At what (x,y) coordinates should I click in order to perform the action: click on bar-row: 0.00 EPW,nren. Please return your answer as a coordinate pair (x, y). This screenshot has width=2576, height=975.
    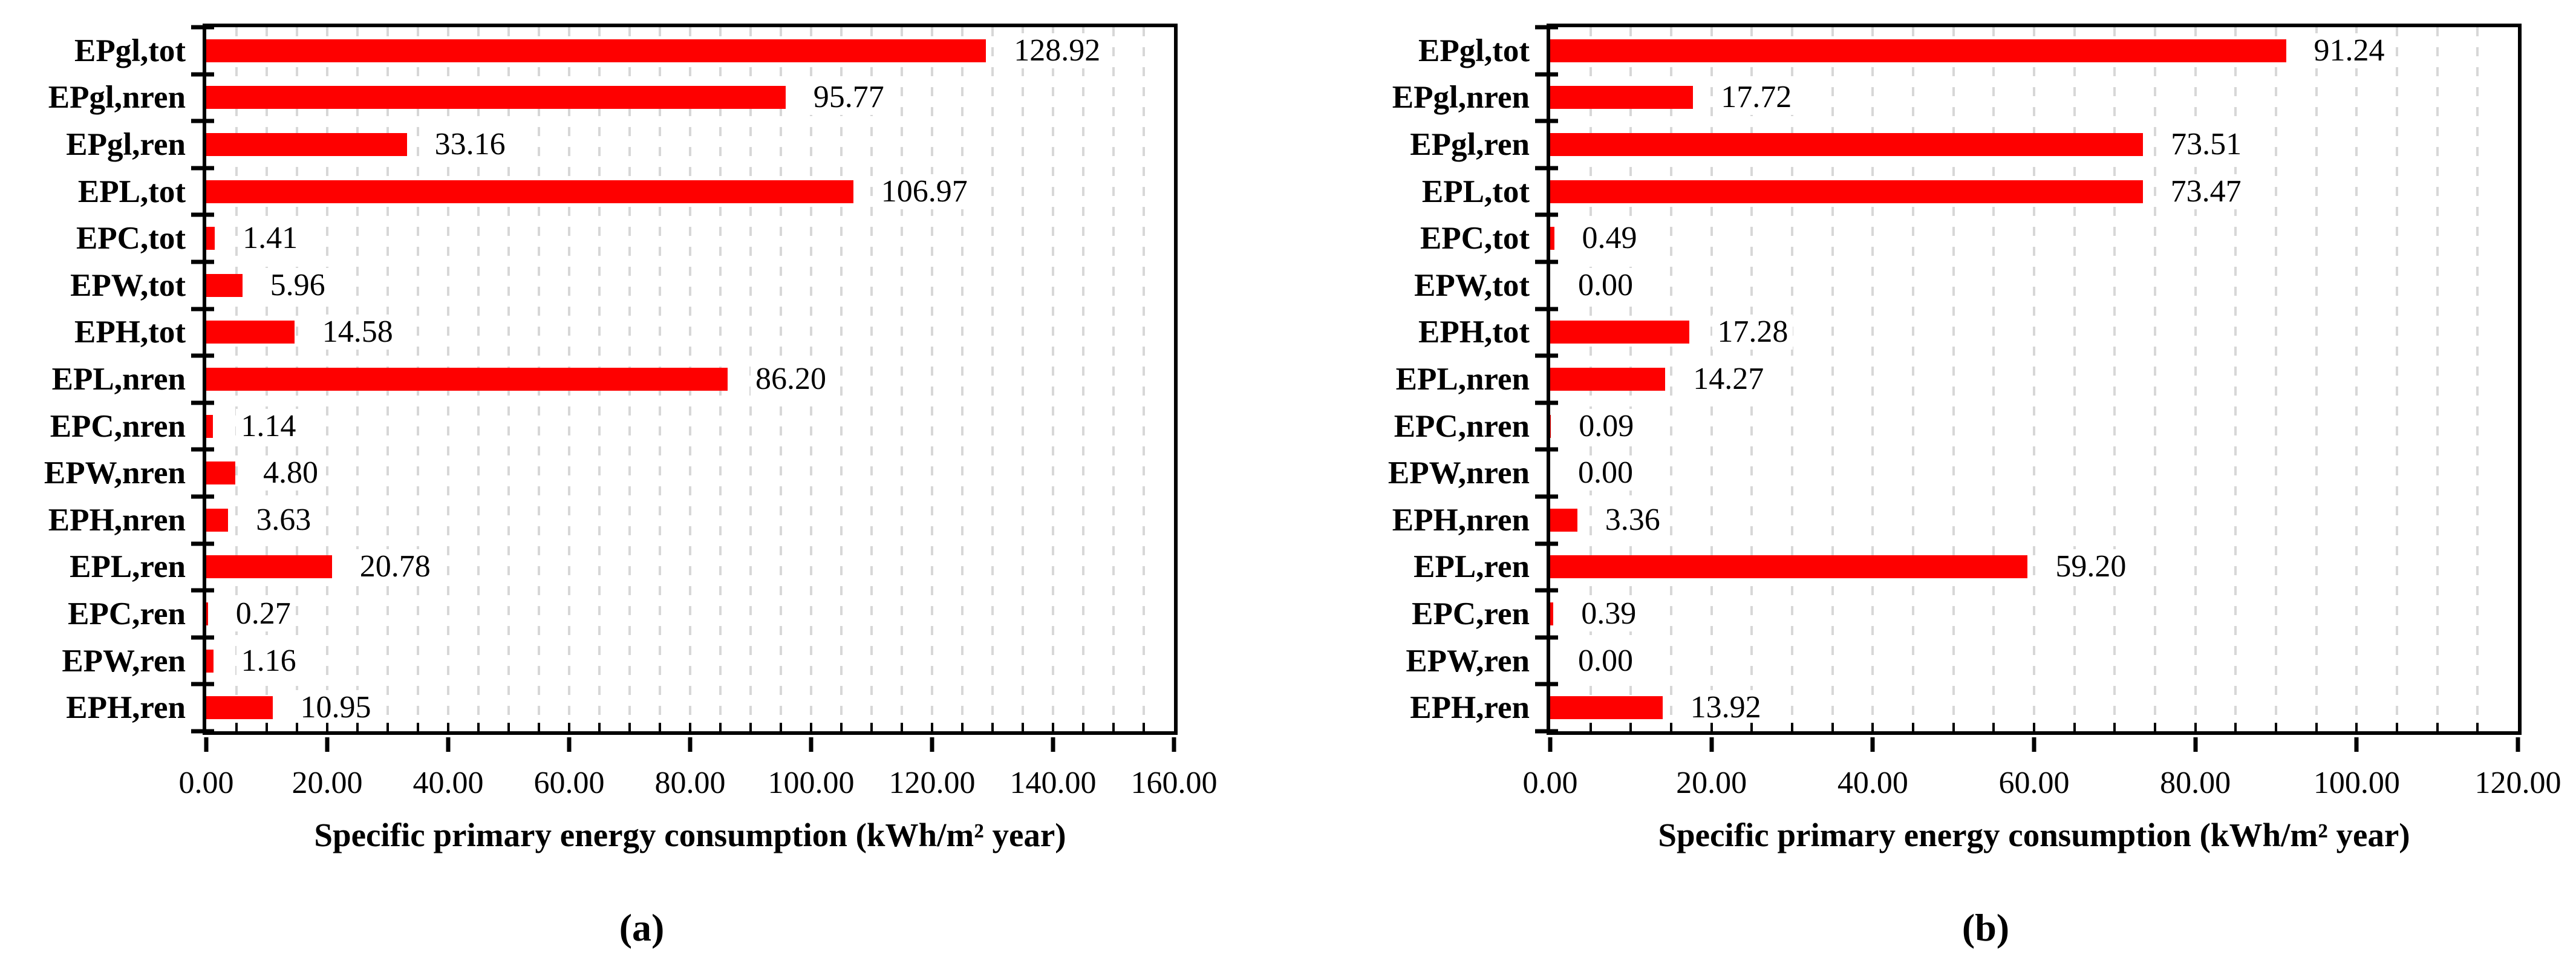
    Looking at the image, I should click on (1953, 473).